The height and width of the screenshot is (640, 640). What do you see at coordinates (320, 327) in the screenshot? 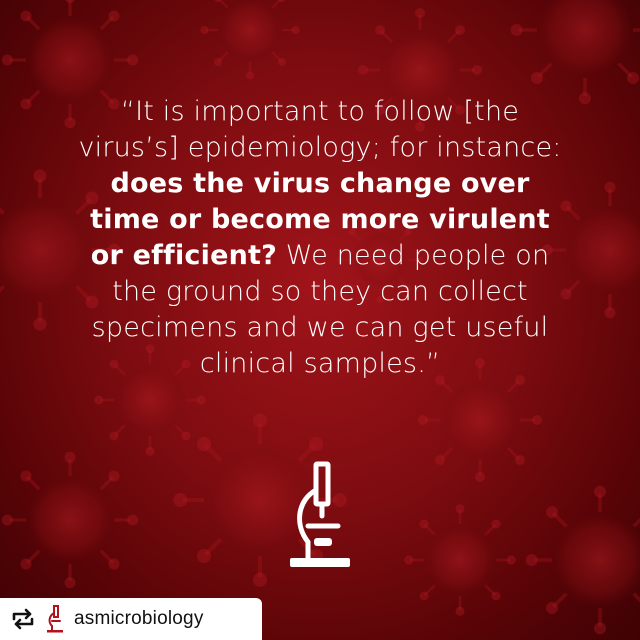
I see `quote-line: specimens and we can get useful` at bounding box center [320, 327].